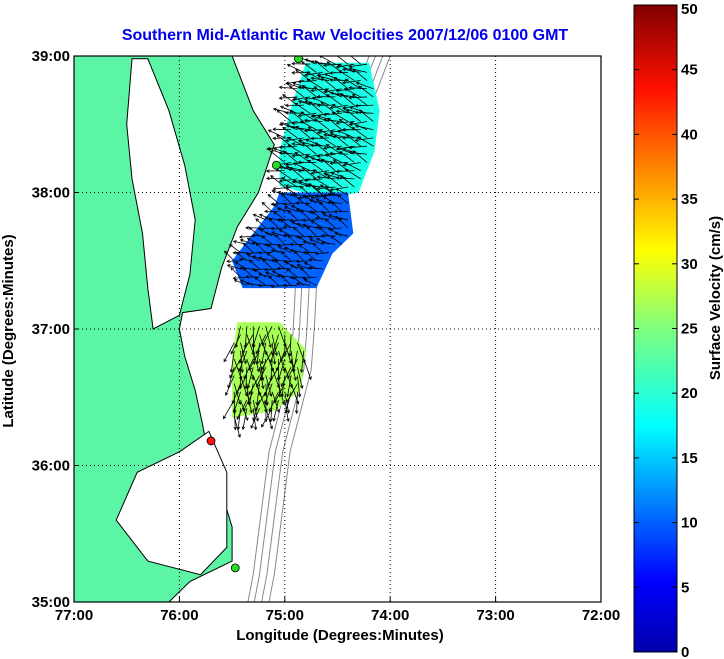  I want to click on x-tick-label: 76:00, so click(179, 615).